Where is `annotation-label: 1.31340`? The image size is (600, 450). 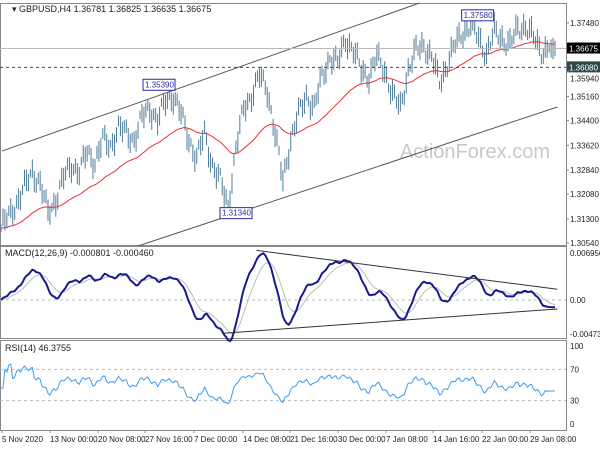 annotation-label: 1.31340 is located at coordinates (236, 213).